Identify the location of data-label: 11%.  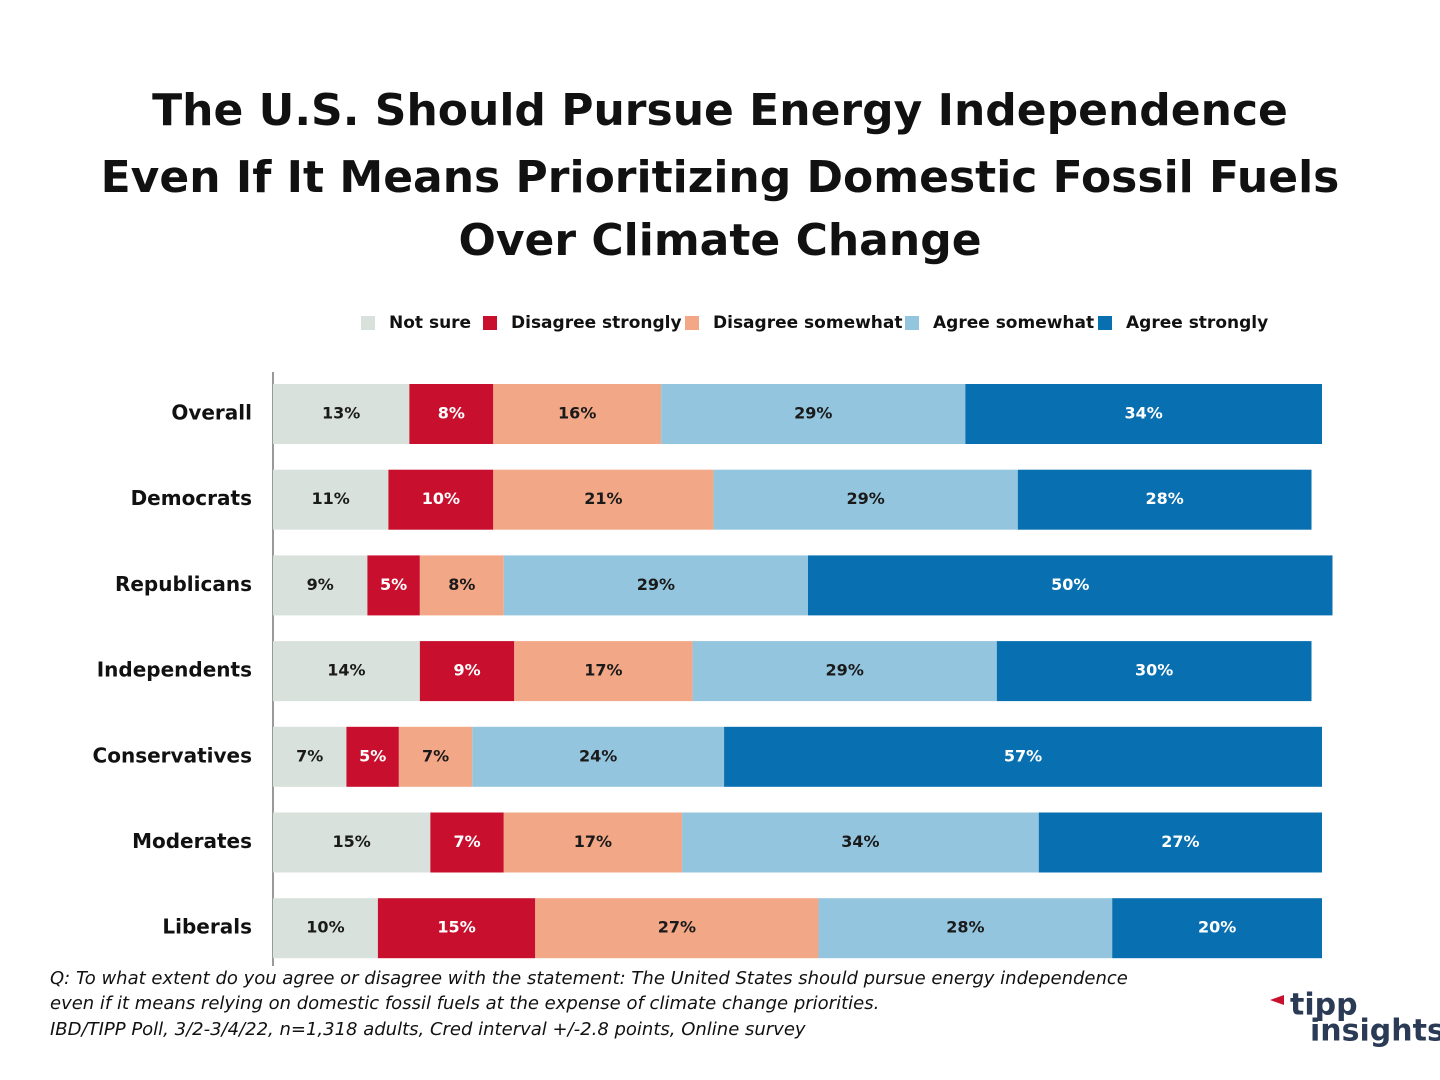
(331, 498).